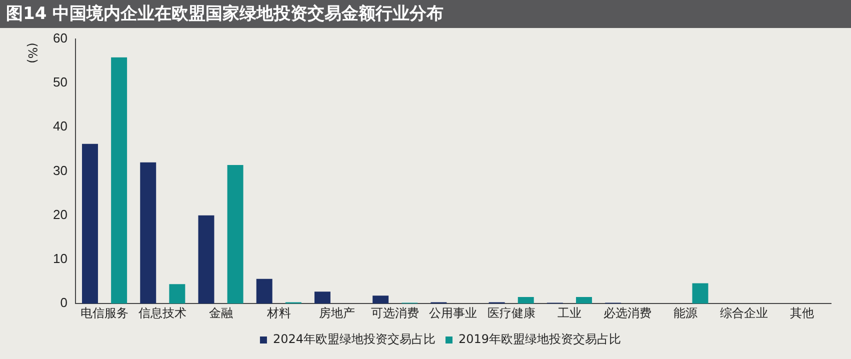 This screenshot has width=851, height=359. Describe the element at coordinates (511, 313) in the screenshot. I see `x-tick-label: 医疗健康` at that location.